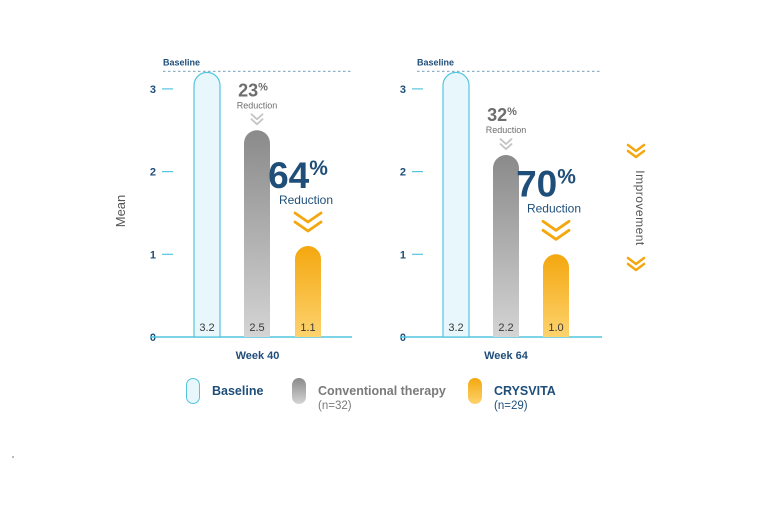 This screenshot has height=511, width=768. What do you see at coordinates (511, 406) in the screenshot?
I see `legend-sub-crysvita: (n=29)` at bounding box center [511, 406].